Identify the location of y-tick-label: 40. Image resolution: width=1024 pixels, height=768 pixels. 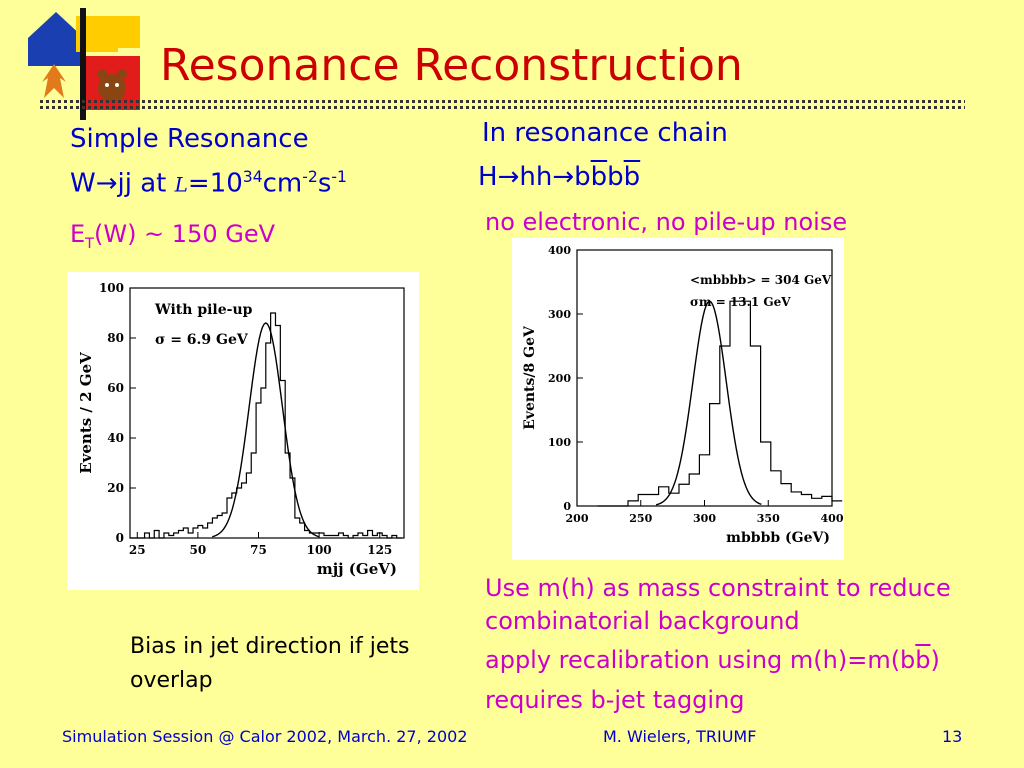
(115, 438).